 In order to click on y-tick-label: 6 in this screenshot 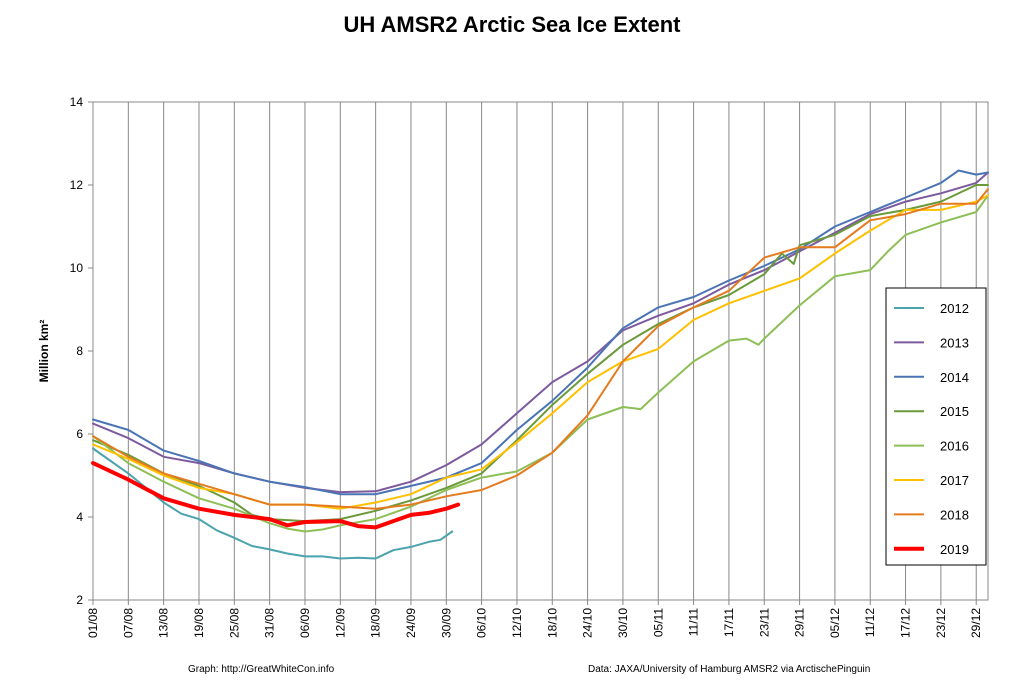, I will do `click(79, 434)`.